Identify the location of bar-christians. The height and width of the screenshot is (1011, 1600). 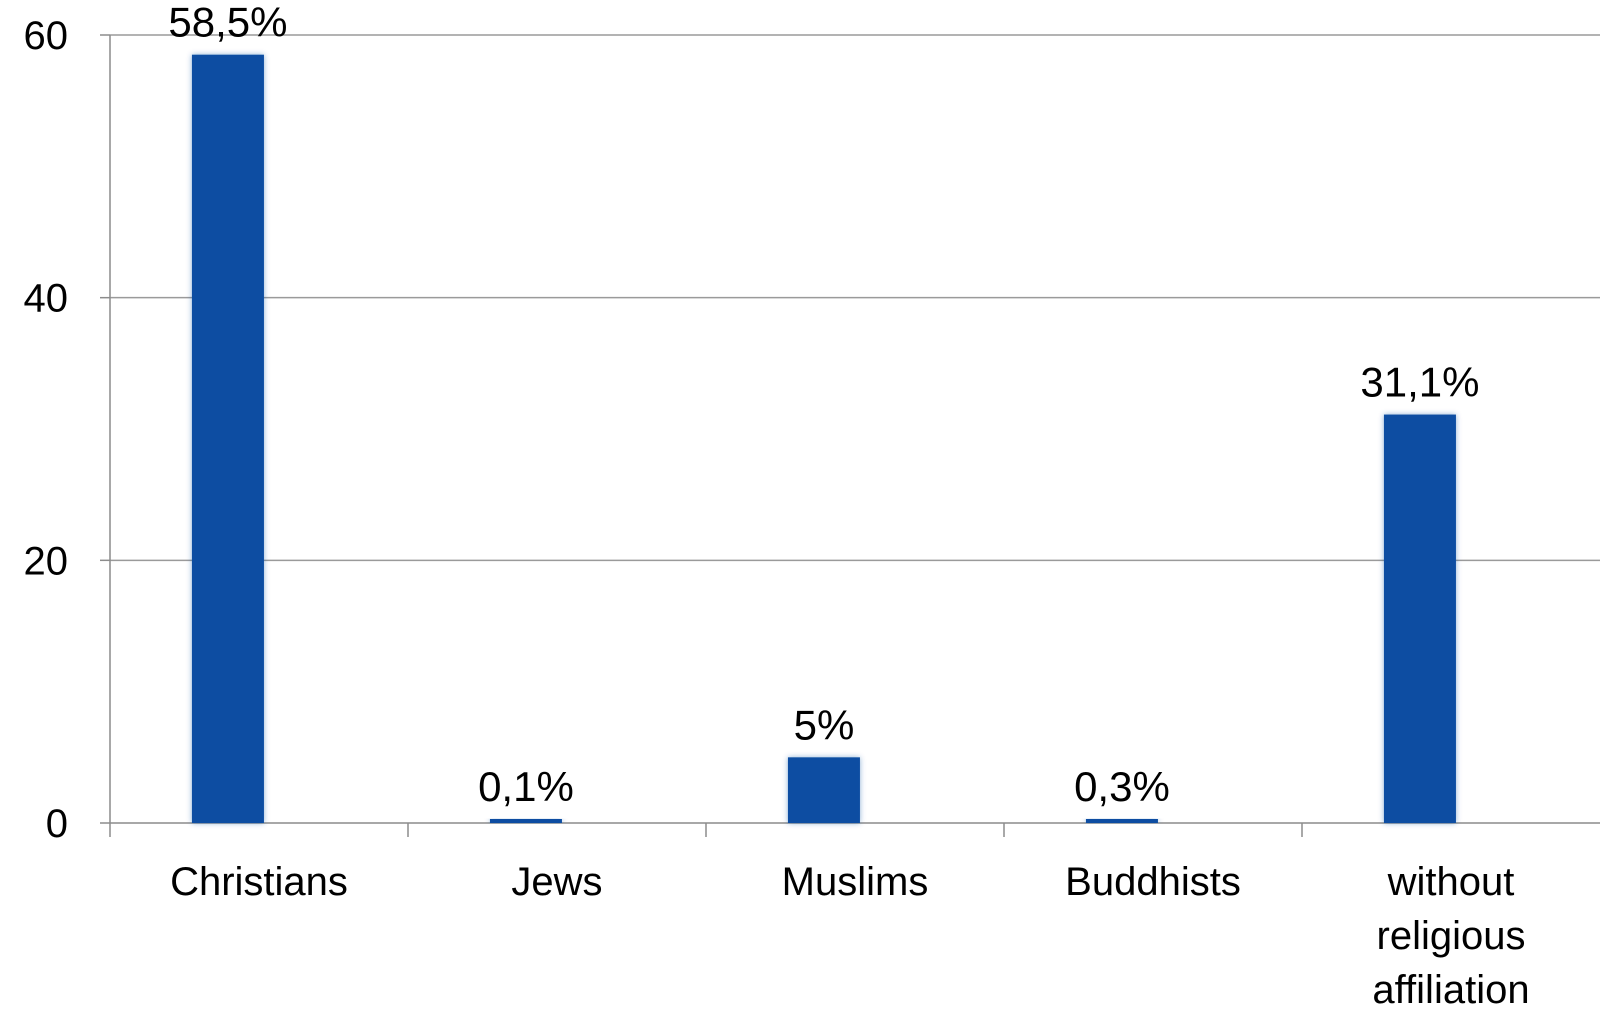
(227, 438).